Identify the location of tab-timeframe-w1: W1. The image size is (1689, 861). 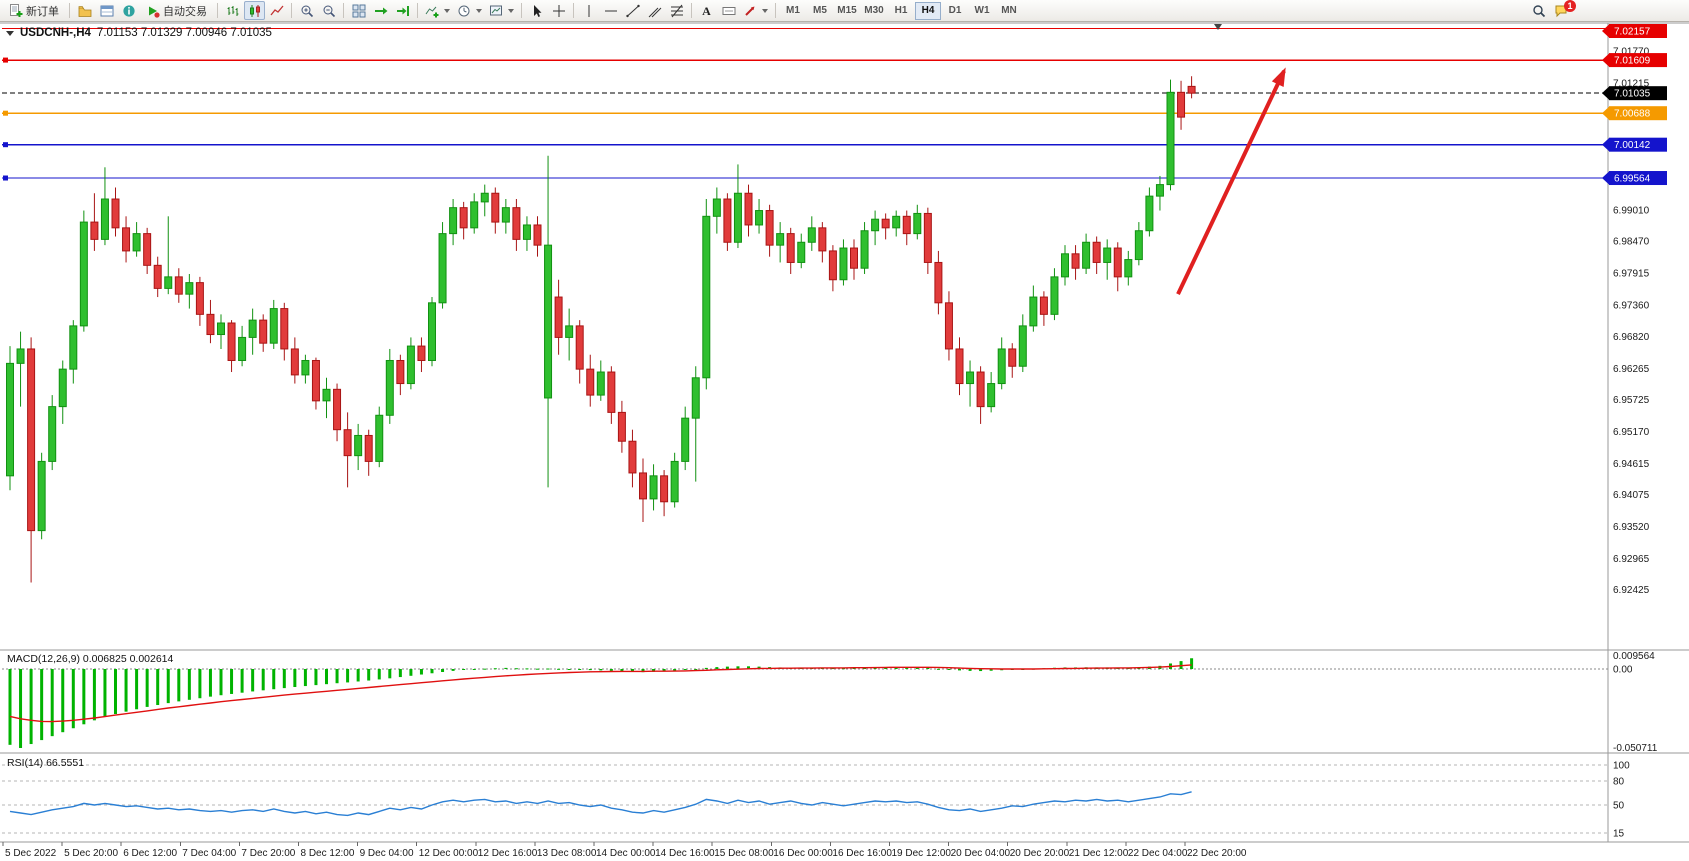
(982, 10).